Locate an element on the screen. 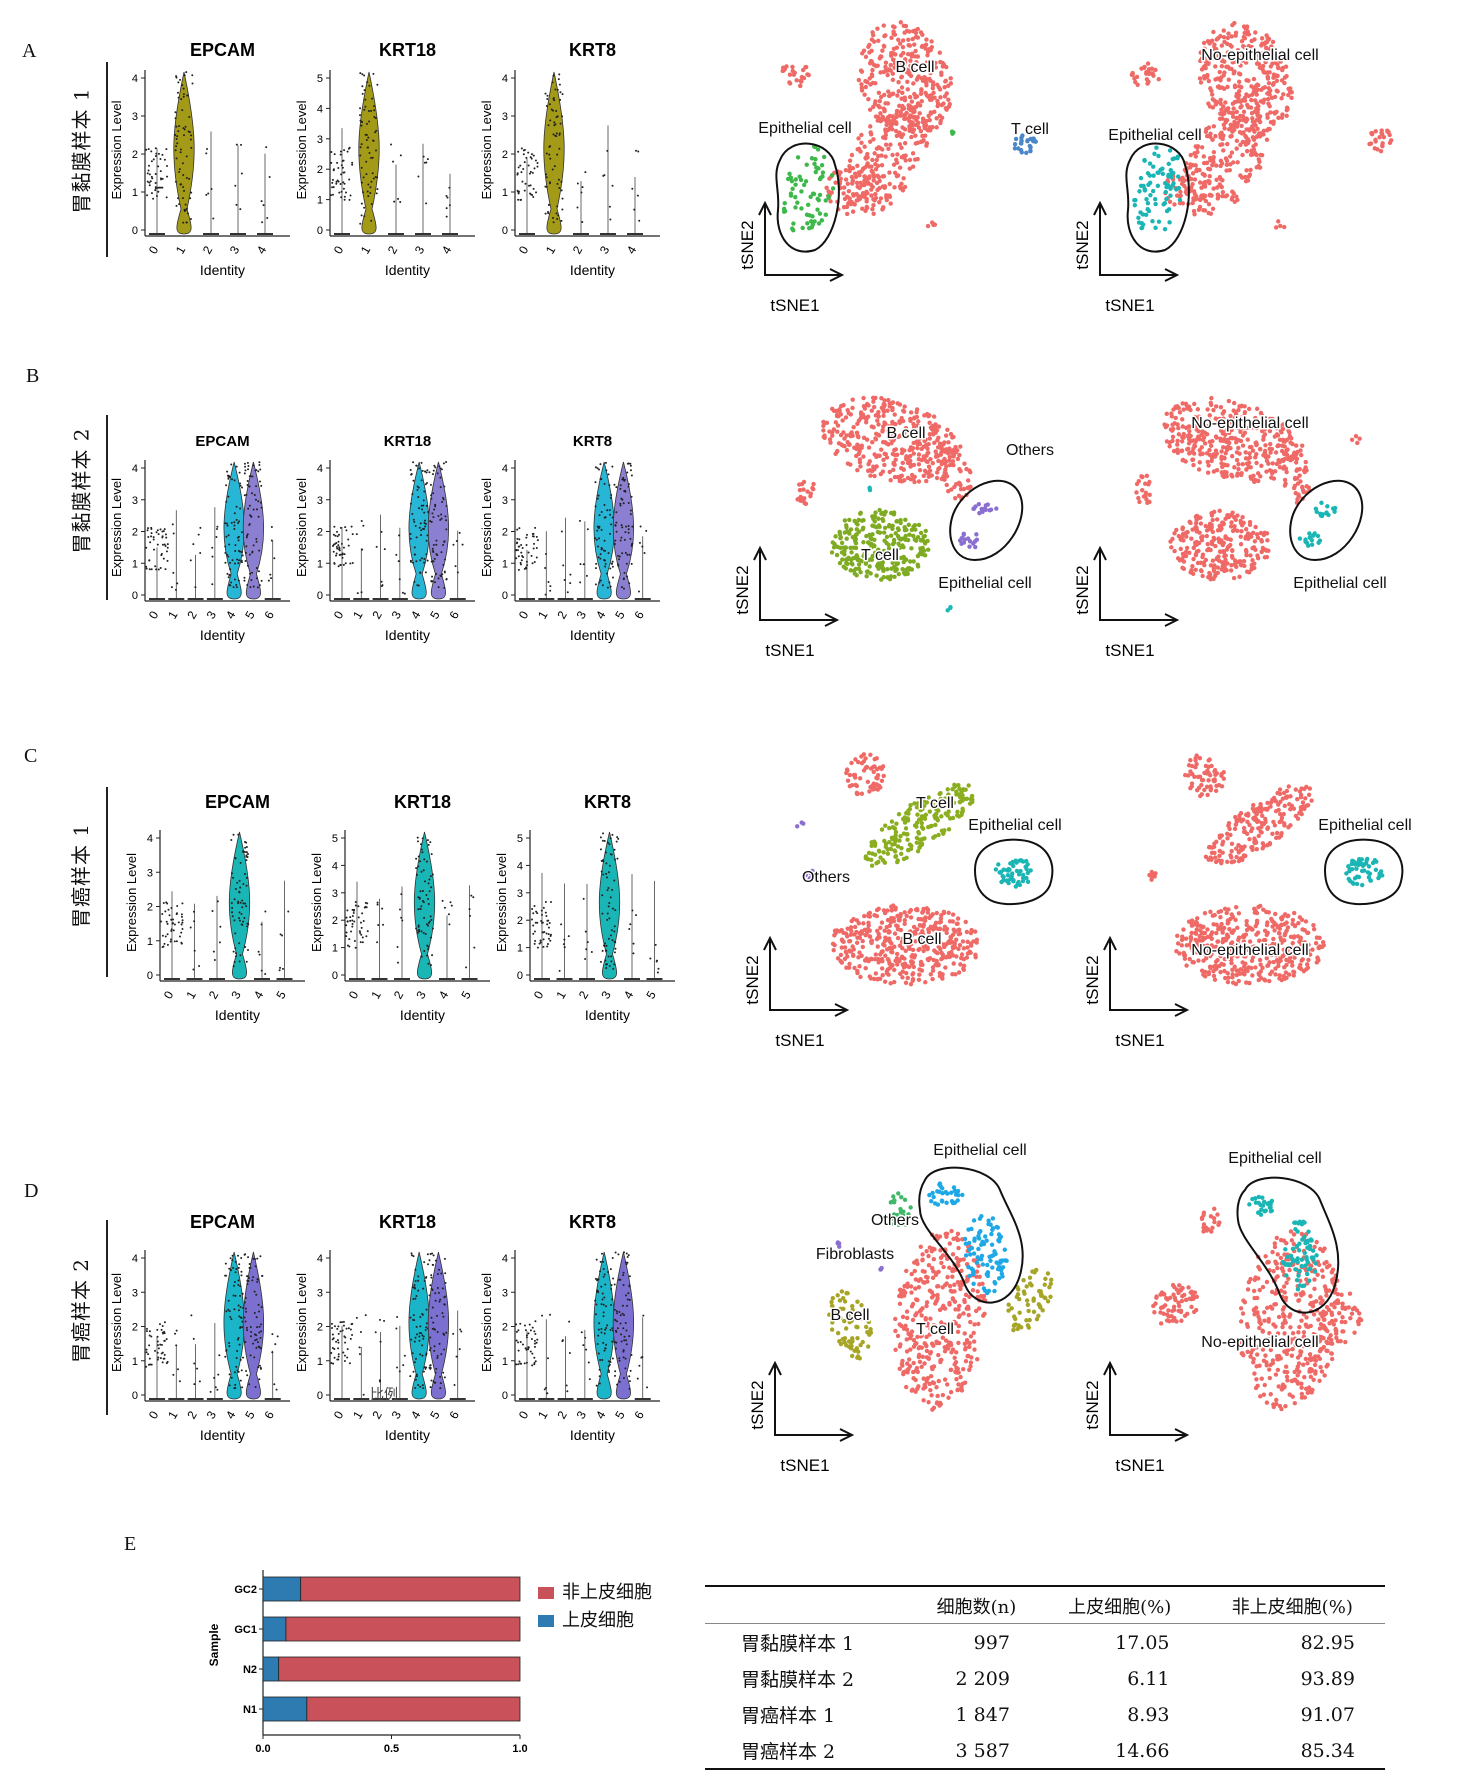 Image resolution: width=1473 pixels, height=1770 pixels. x-axis-label: Identity is located at coordinates (592, 635).